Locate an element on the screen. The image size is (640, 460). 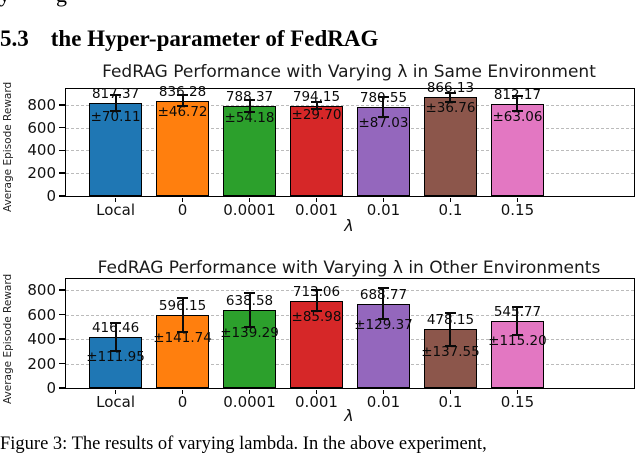
cropped-glyph: g is located at coordinates (61, 4).